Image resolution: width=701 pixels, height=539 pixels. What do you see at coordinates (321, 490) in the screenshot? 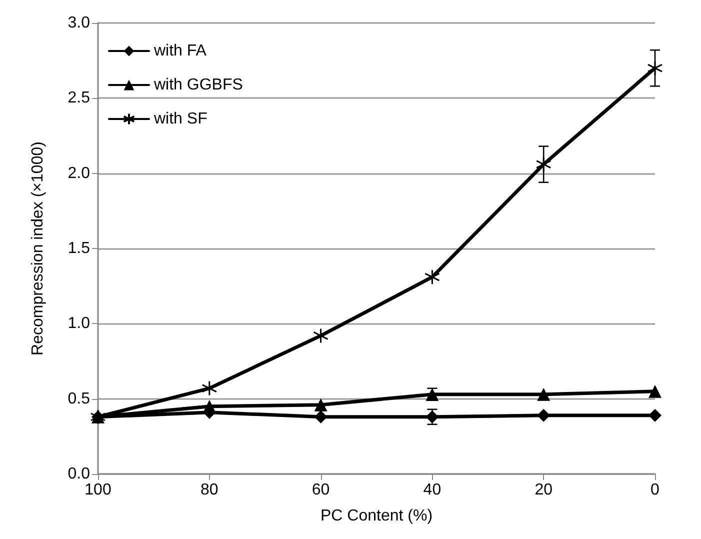
I see `x-tick-label: 60` at bounding box center [321, 490].